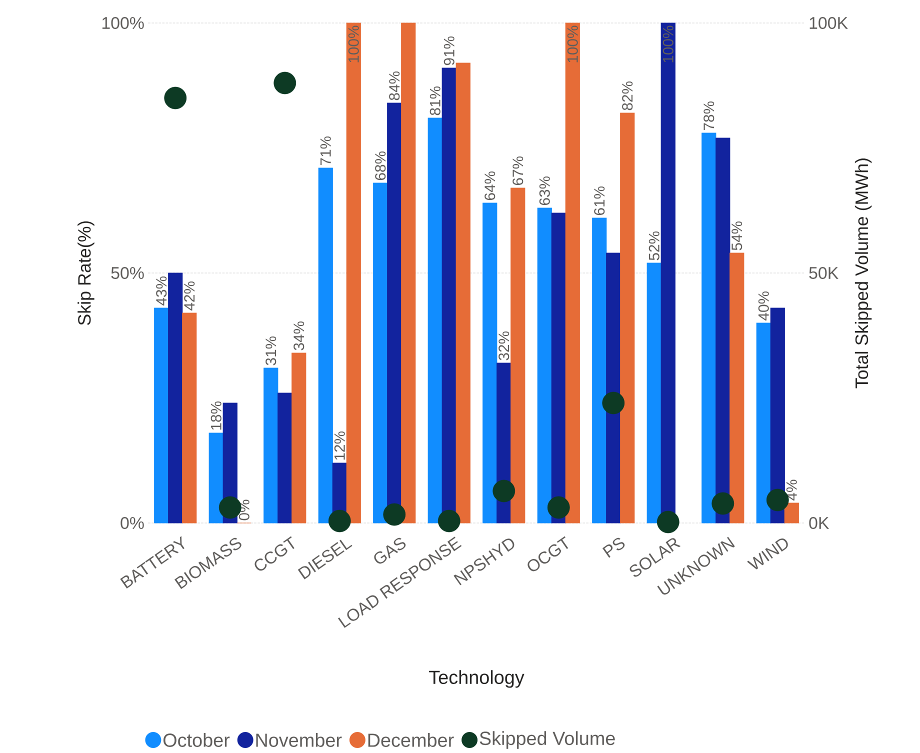  What do you see at coordinates (299, 335) in the screenshot?
I see `data-label: 34%` at bounding box center [299, 335].